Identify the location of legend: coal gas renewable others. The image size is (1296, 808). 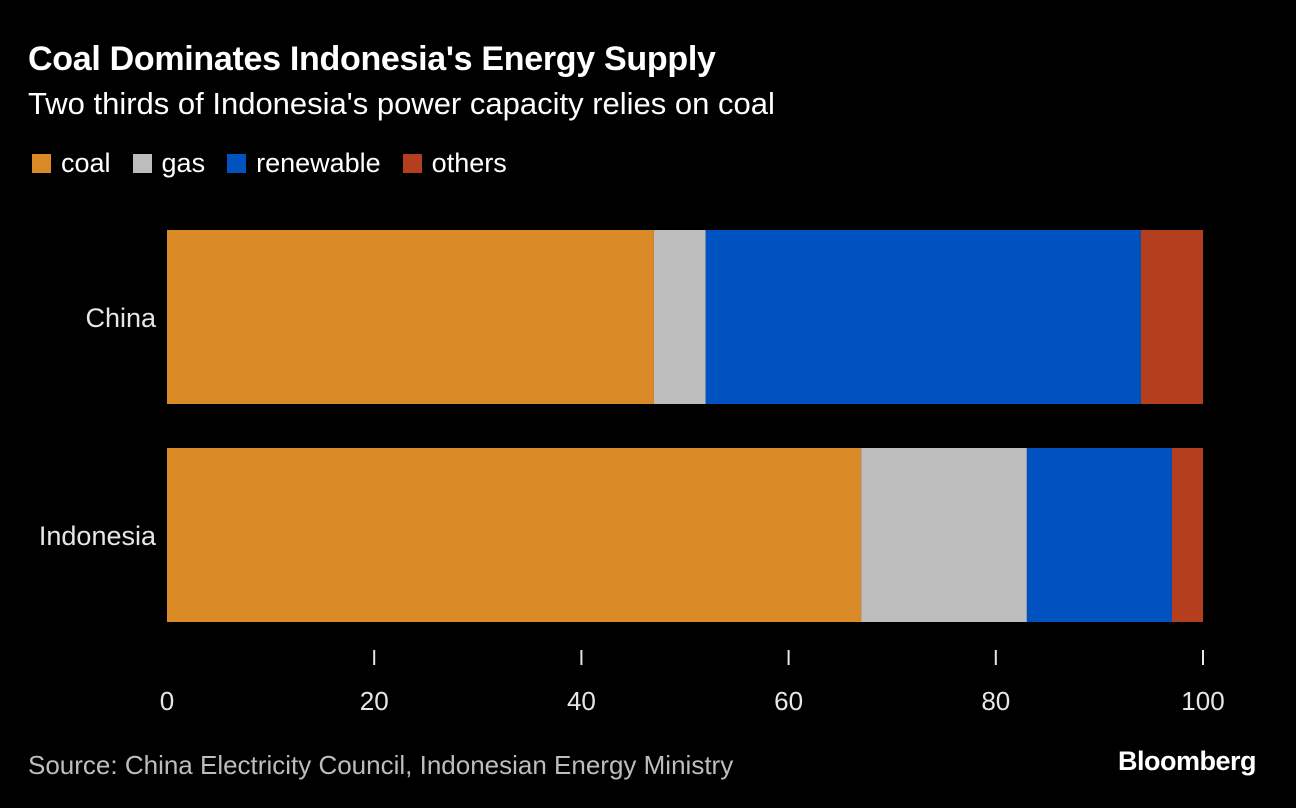
(280, 163).